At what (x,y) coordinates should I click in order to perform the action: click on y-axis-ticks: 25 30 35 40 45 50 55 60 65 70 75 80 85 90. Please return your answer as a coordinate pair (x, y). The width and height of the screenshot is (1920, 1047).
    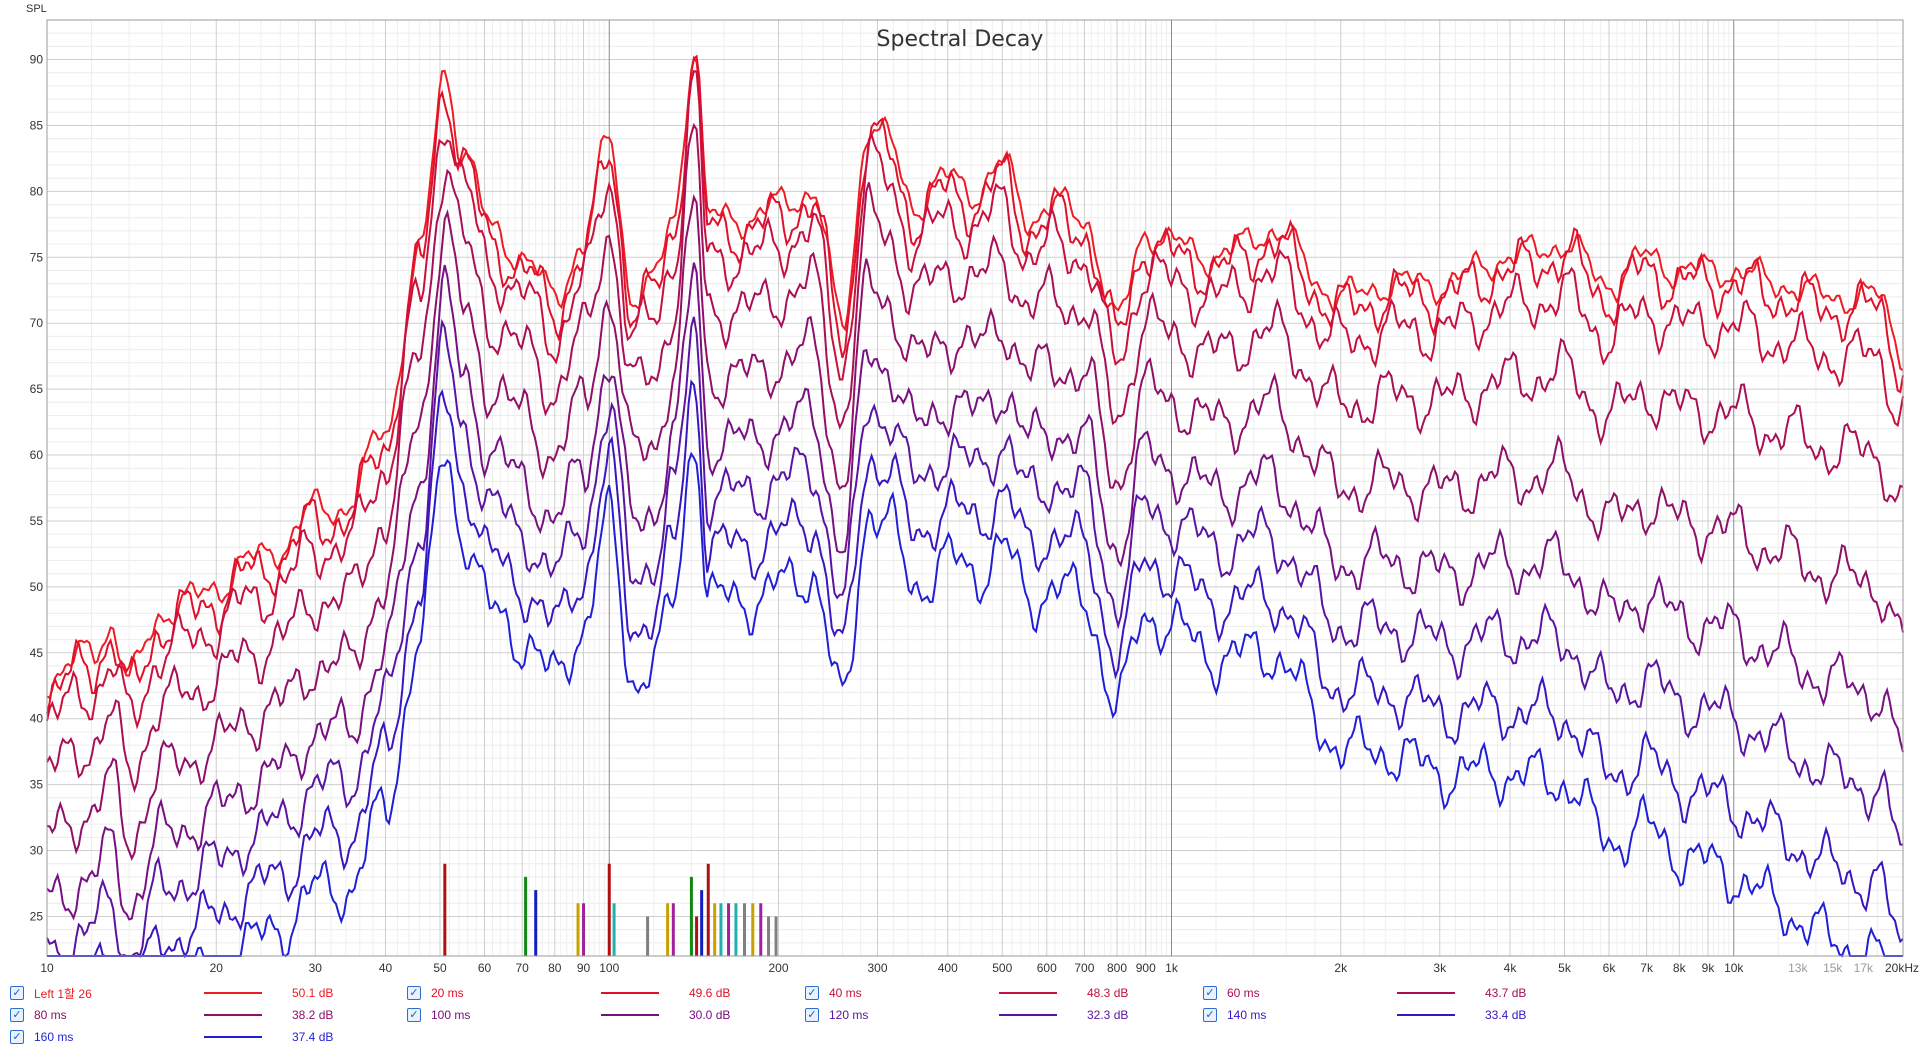
    Looking at the image, I should click on (37, 488).